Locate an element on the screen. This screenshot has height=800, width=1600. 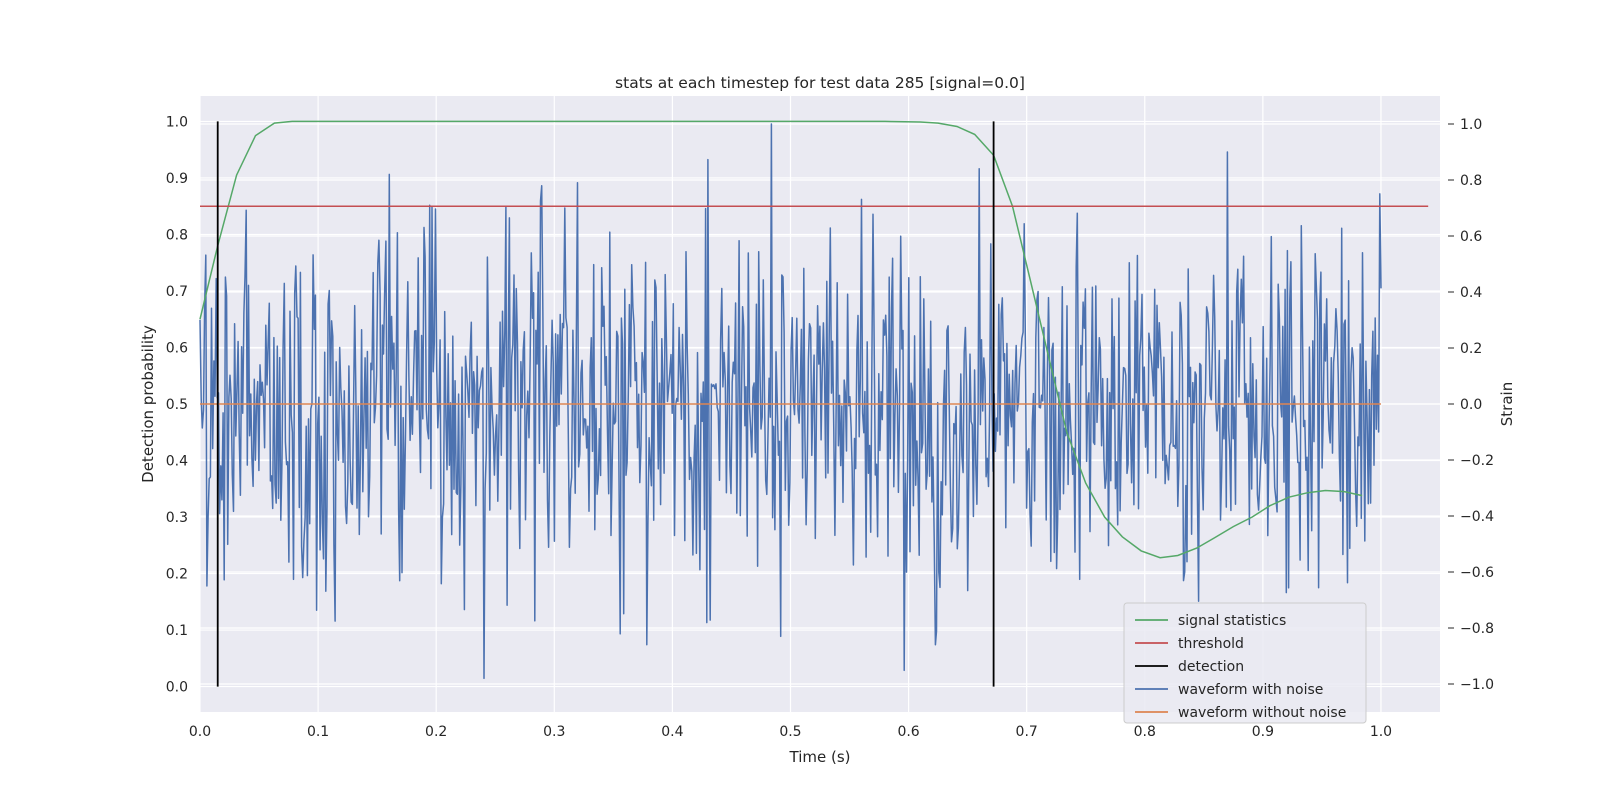
legend-label-threshold: threshold is located at coordinates (1211, 644).